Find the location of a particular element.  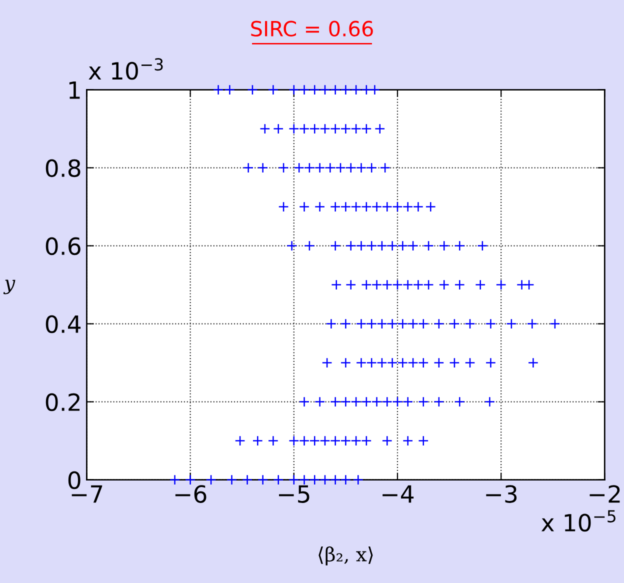

x-tick-label: −5 is located at coordinates (294, 494).